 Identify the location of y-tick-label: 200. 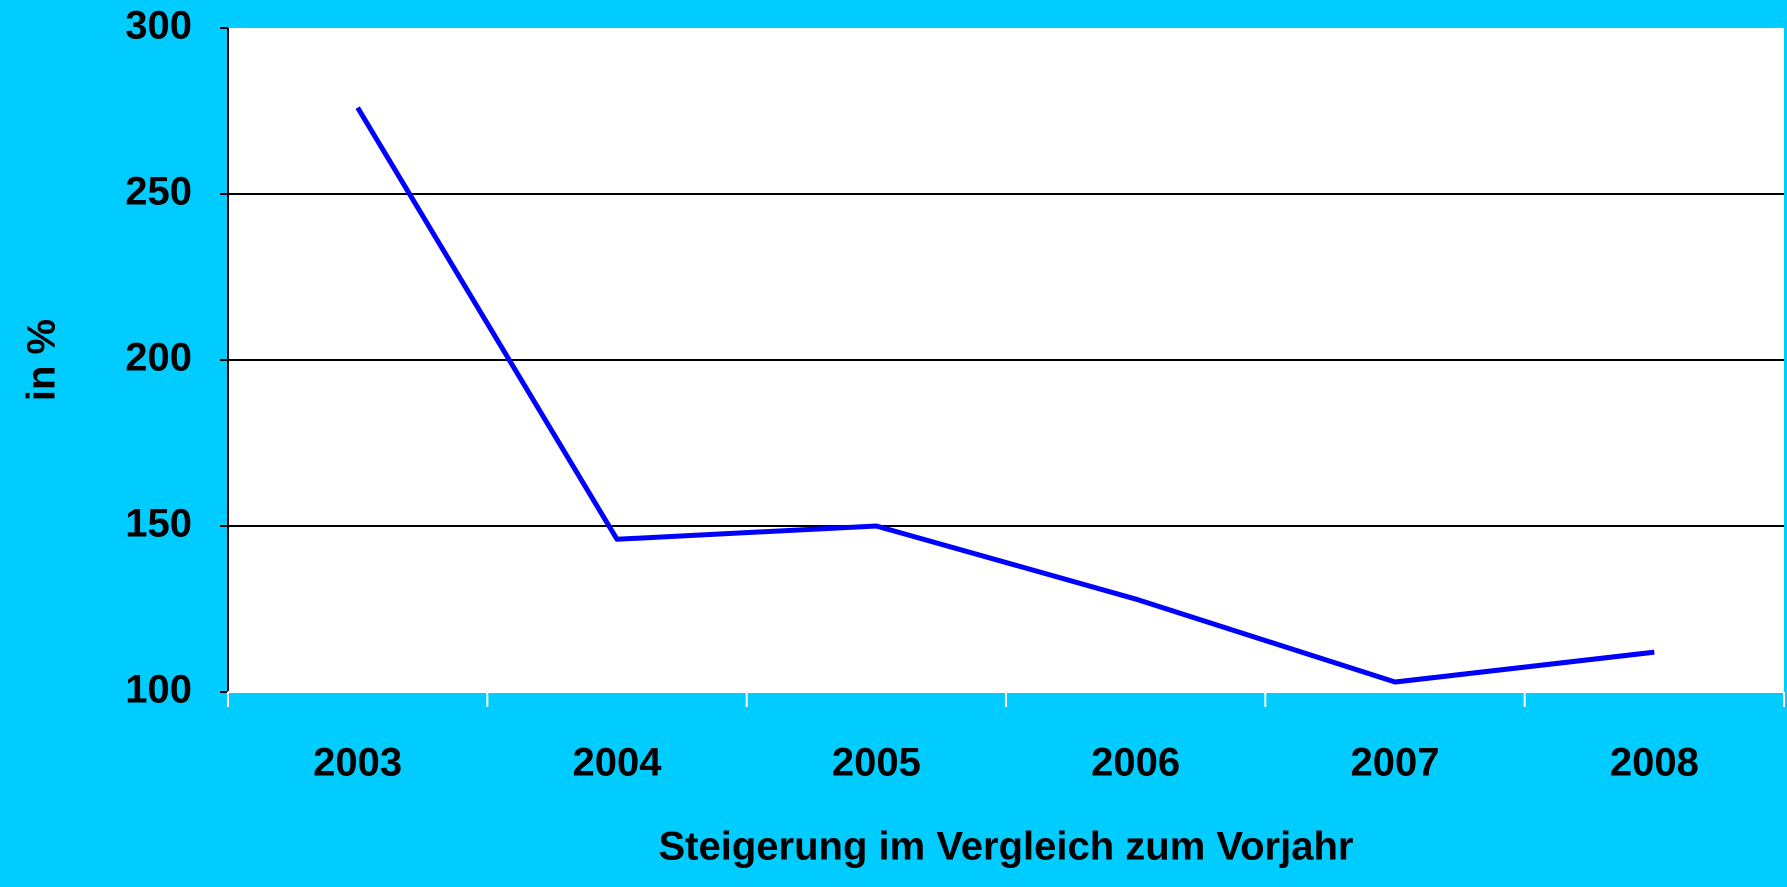
(158, 358).